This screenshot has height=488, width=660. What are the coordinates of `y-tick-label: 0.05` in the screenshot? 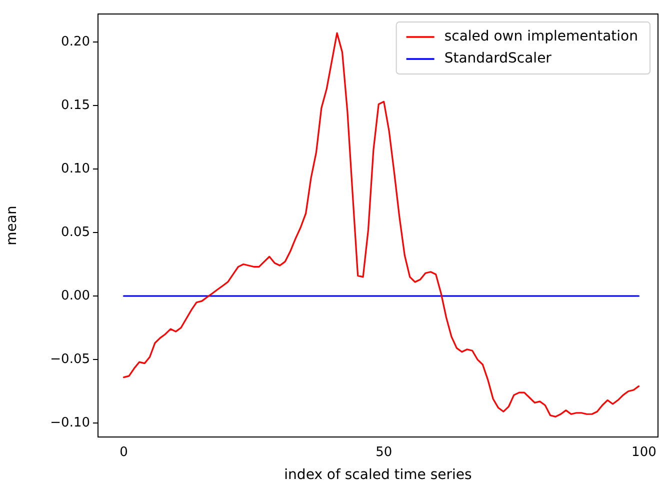 It's located at (75, 232).